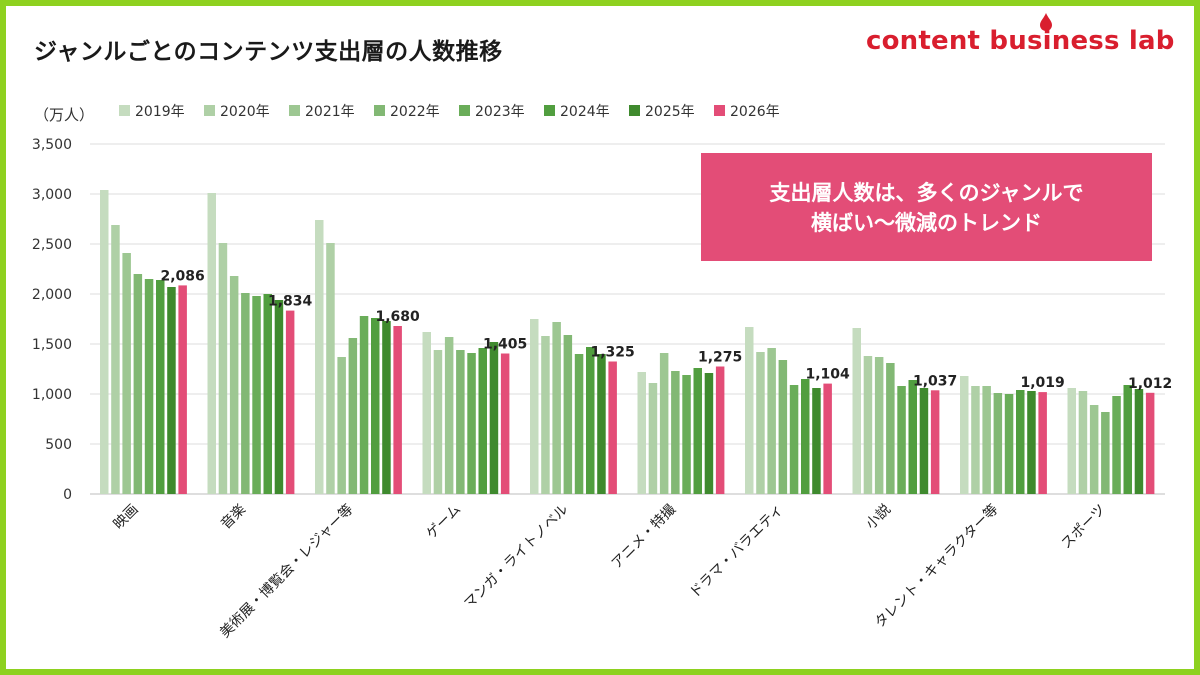 The image size is (1200, 675). I want to click on data-label: 1,834, so click(290, 302).